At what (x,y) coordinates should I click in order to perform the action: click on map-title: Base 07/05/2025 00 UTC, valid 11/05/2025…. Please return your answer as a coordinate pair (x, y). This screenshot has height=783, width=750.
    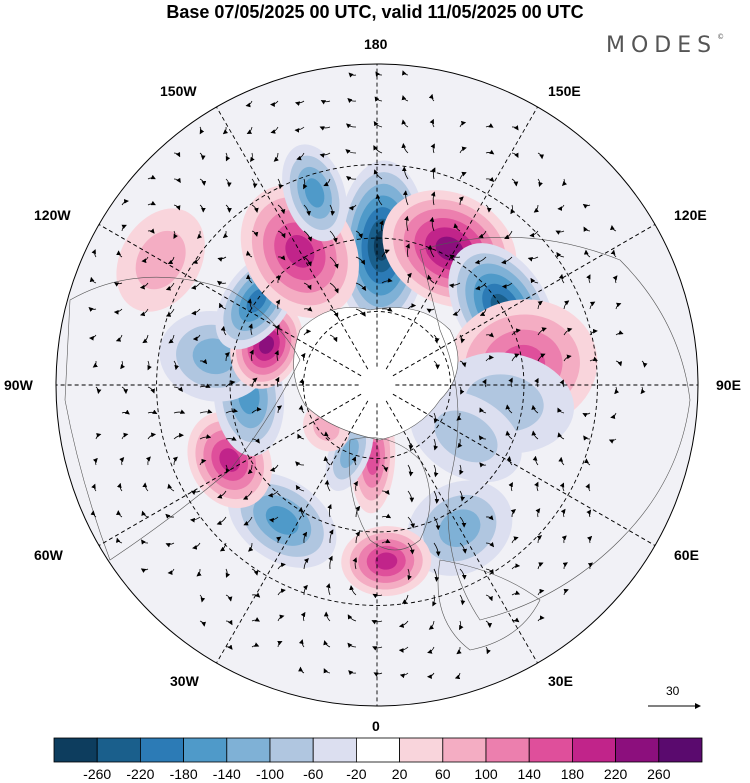
    Looking at the image, I should click on (375, 12).